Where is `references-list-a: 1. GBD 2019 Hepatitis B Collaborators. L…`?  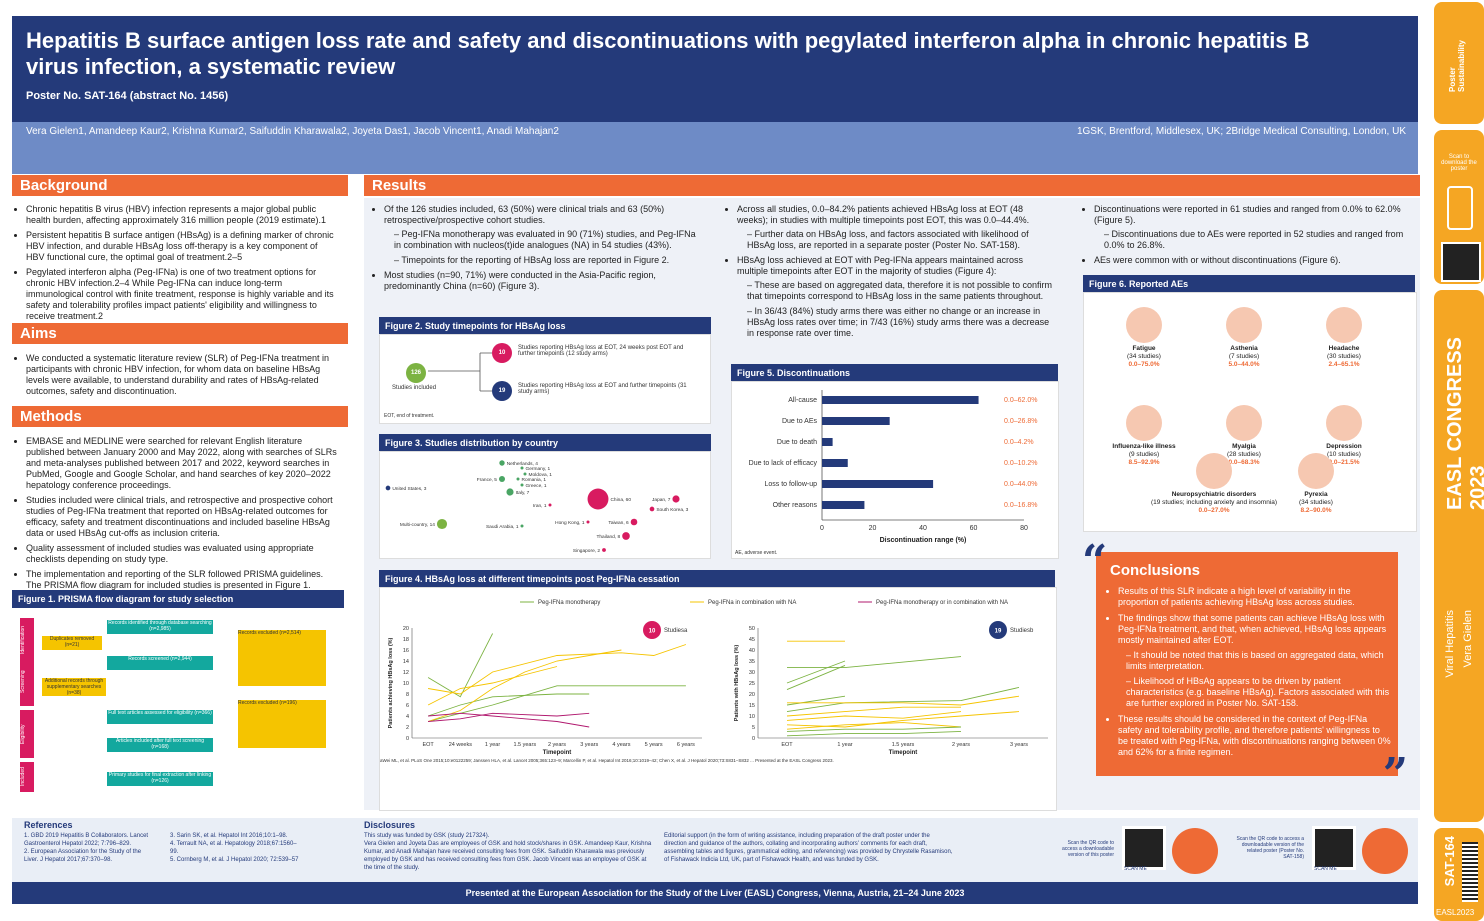
references-list-a: 1. GBD 2019 Hepatitis B Collaborators. L… is located at coordinates (89, 848).